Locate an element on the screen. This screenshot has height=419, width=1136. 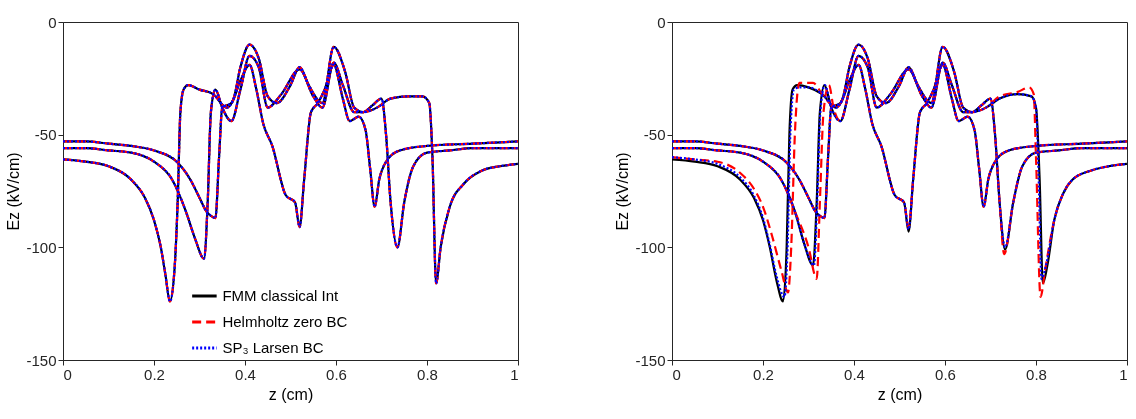
legend-label: Helmholtz zero BC is located at coordinates (285, 321).